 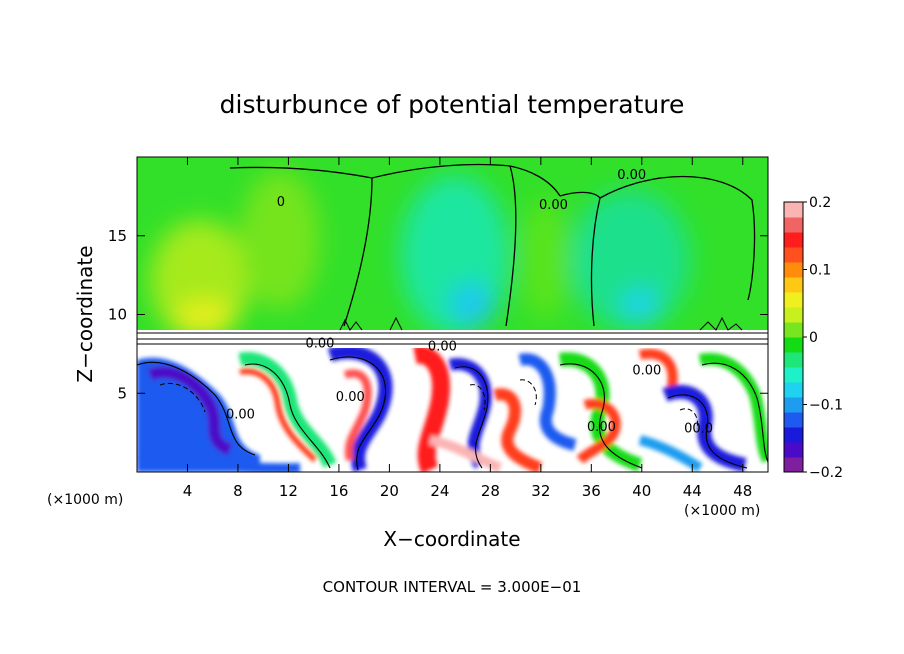 I want to click on x-unit-left: (×1000 m), so click(x=85, y=500).